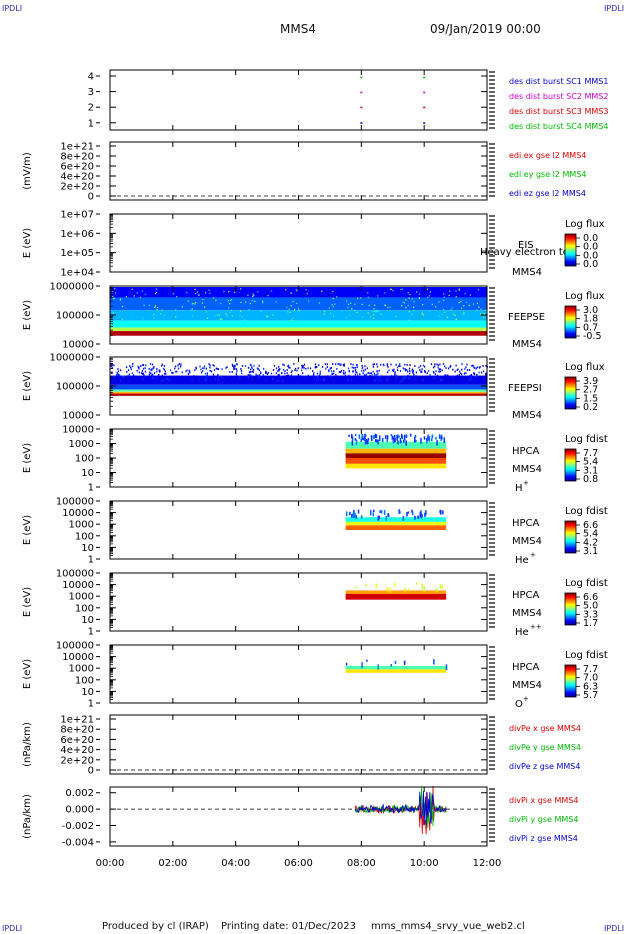  What do you see at coordinates (424, 77) in the screenshot?
I see `burst-marker` at bounding box center [424, 77].